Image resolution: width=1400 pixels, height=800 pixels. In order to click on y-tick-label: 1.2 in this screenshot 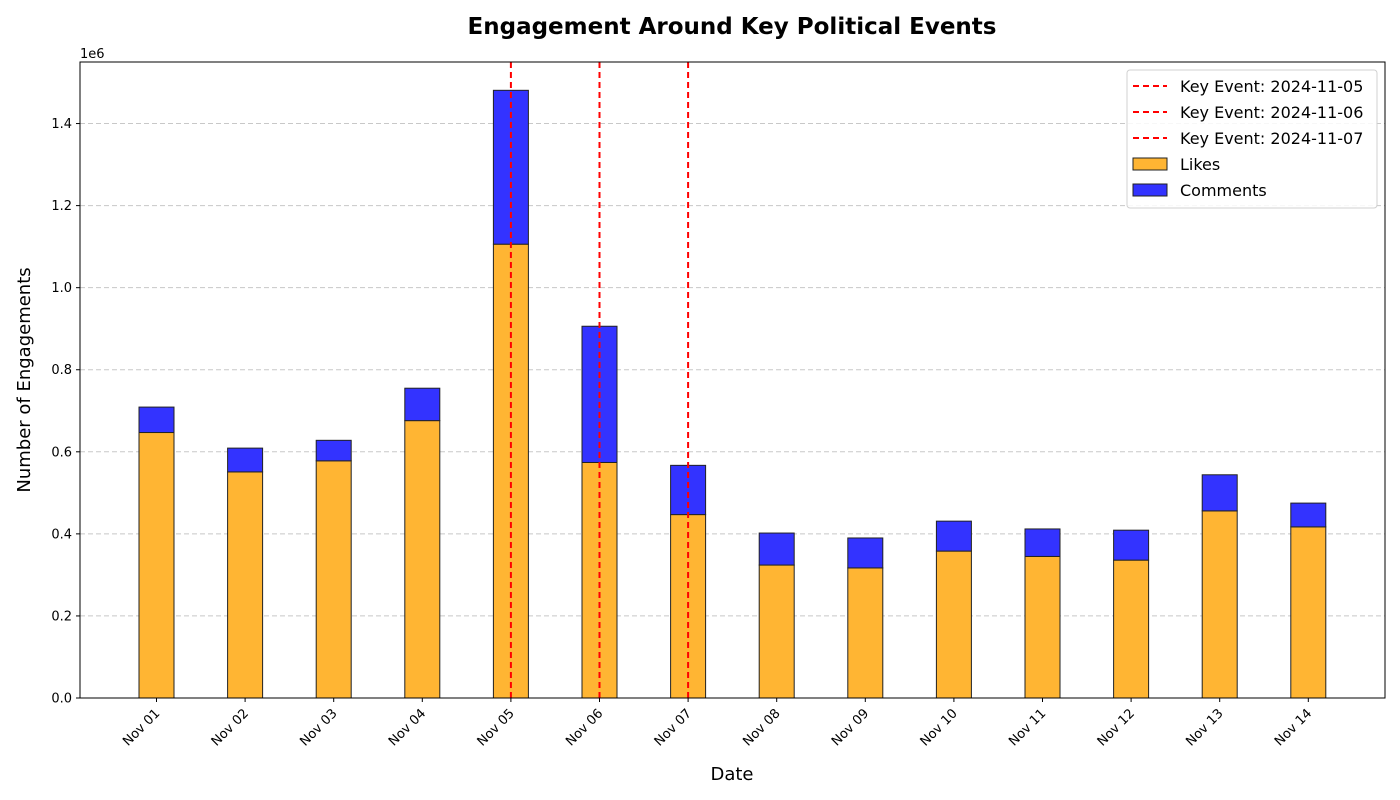, I will do `click(61, 206)`.